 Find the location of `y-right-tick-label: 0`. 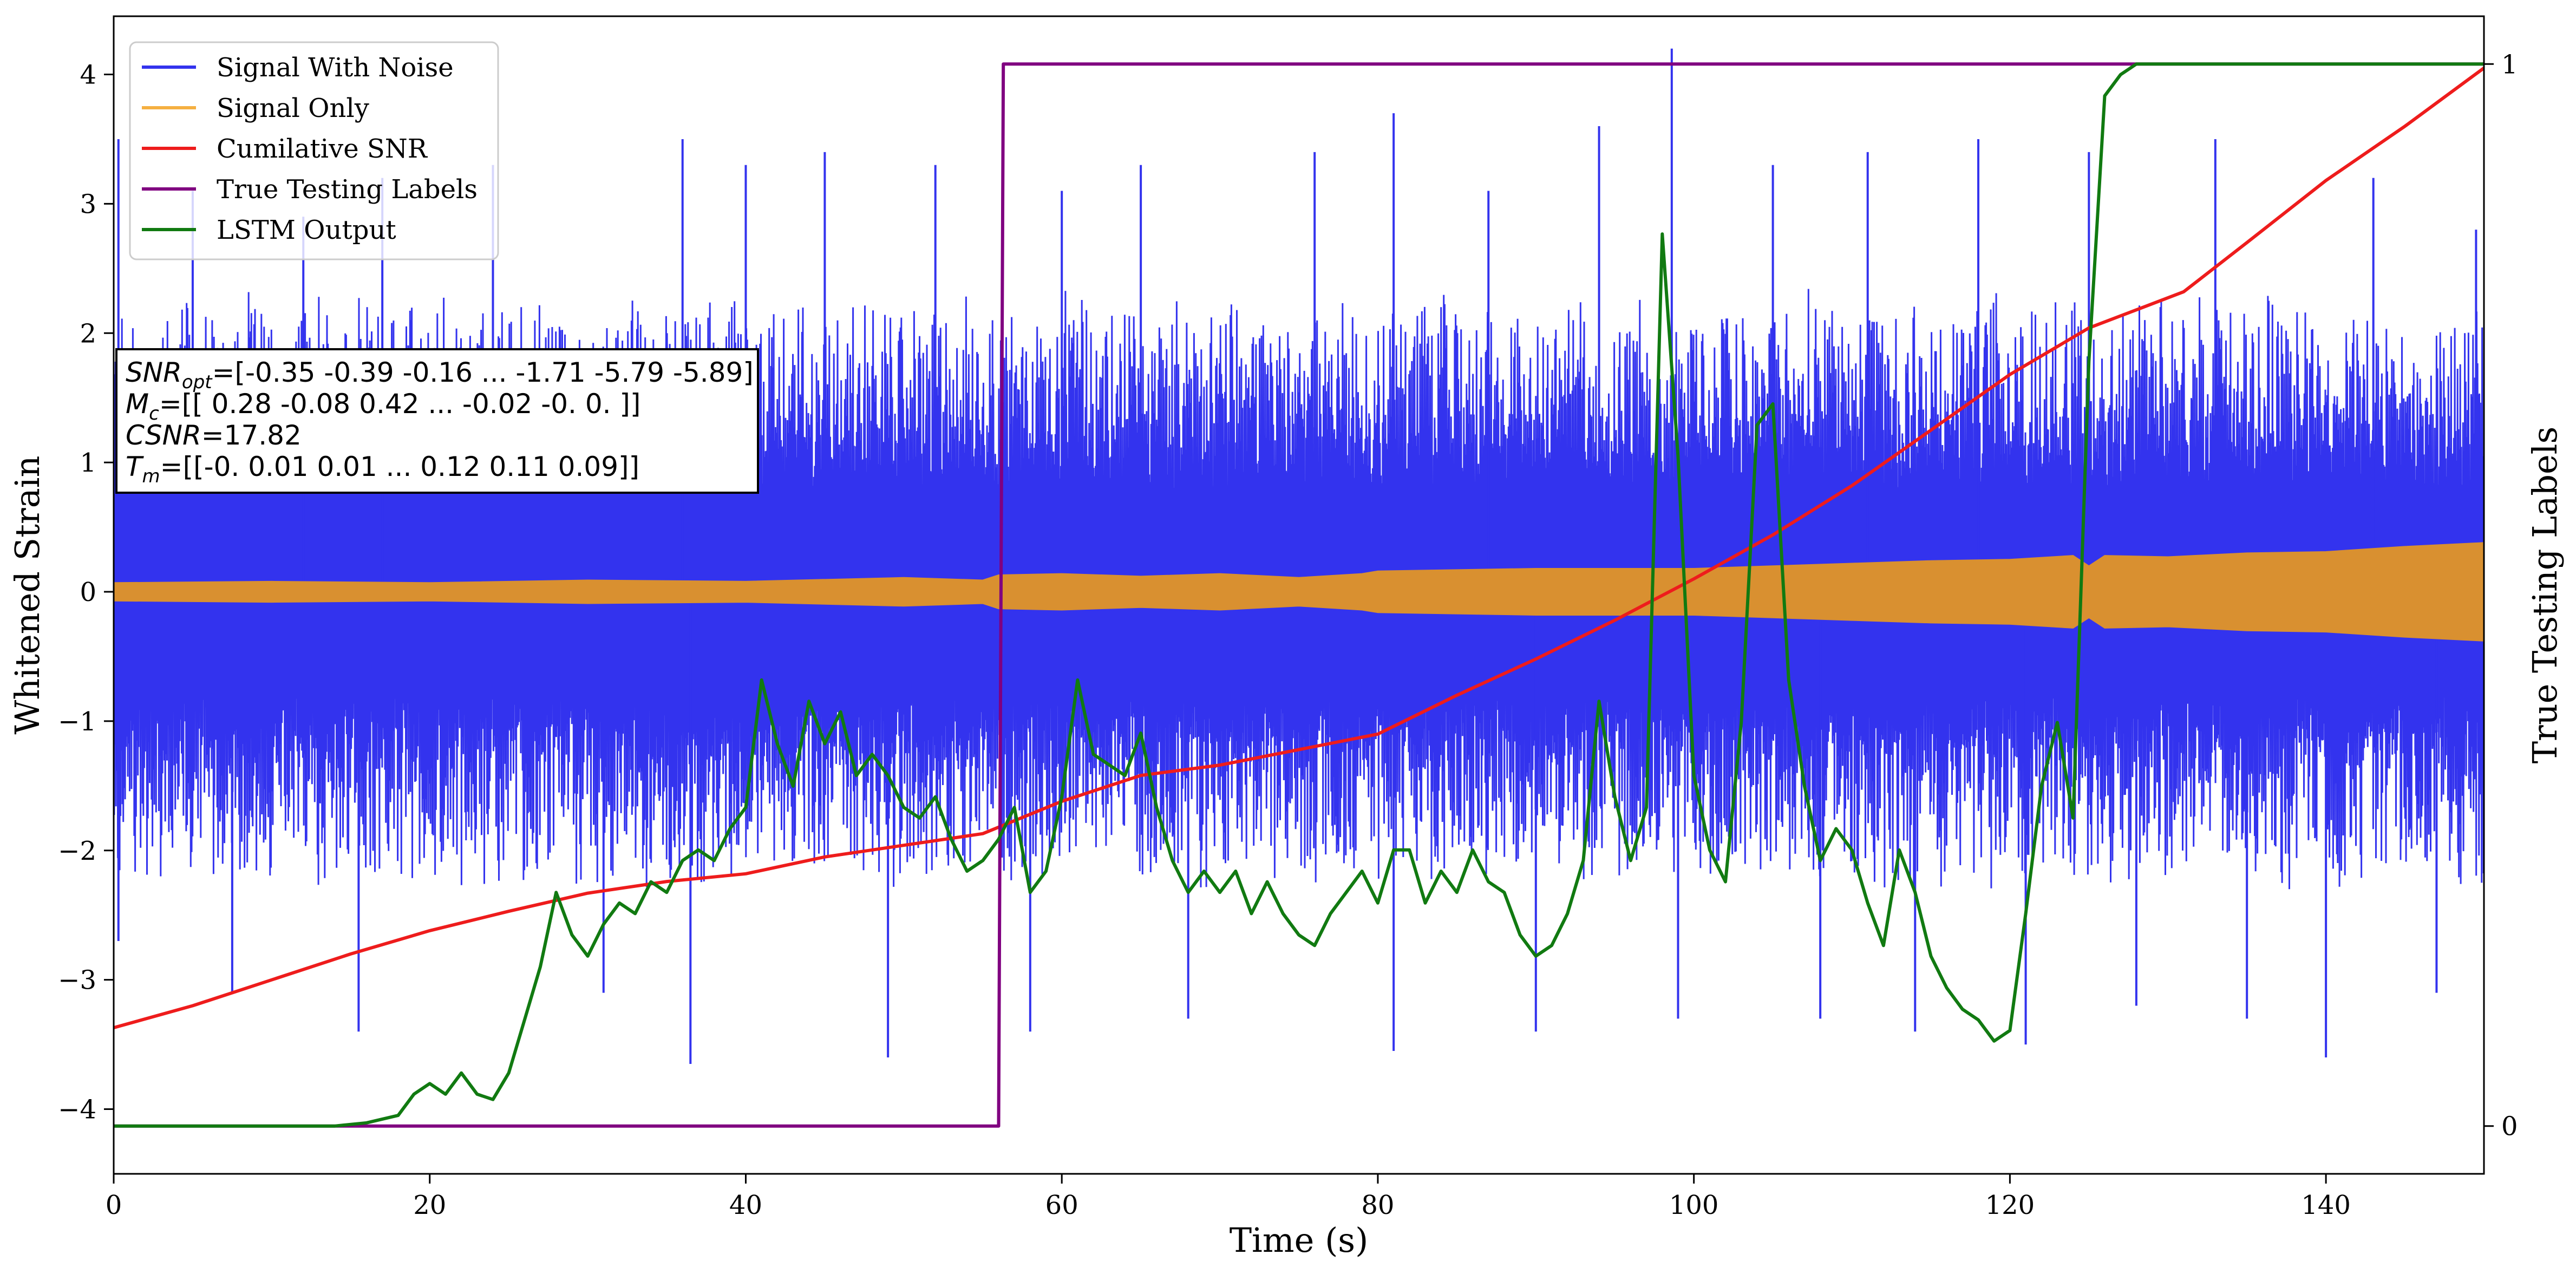

y-right-tick-label: 0 is located at coordinates (2509, 1127).